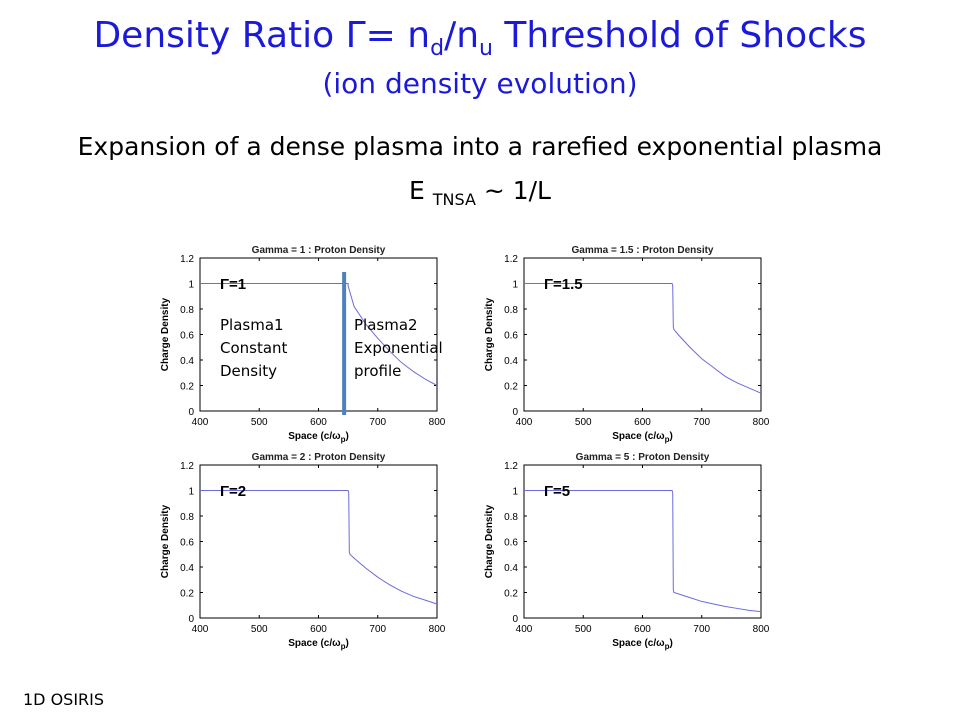  What do you see at coordinates (319, 457) in the screenshot?
I see `chart-title: Gamma = 2 : Proton Density` at bounding box center [319, 457].